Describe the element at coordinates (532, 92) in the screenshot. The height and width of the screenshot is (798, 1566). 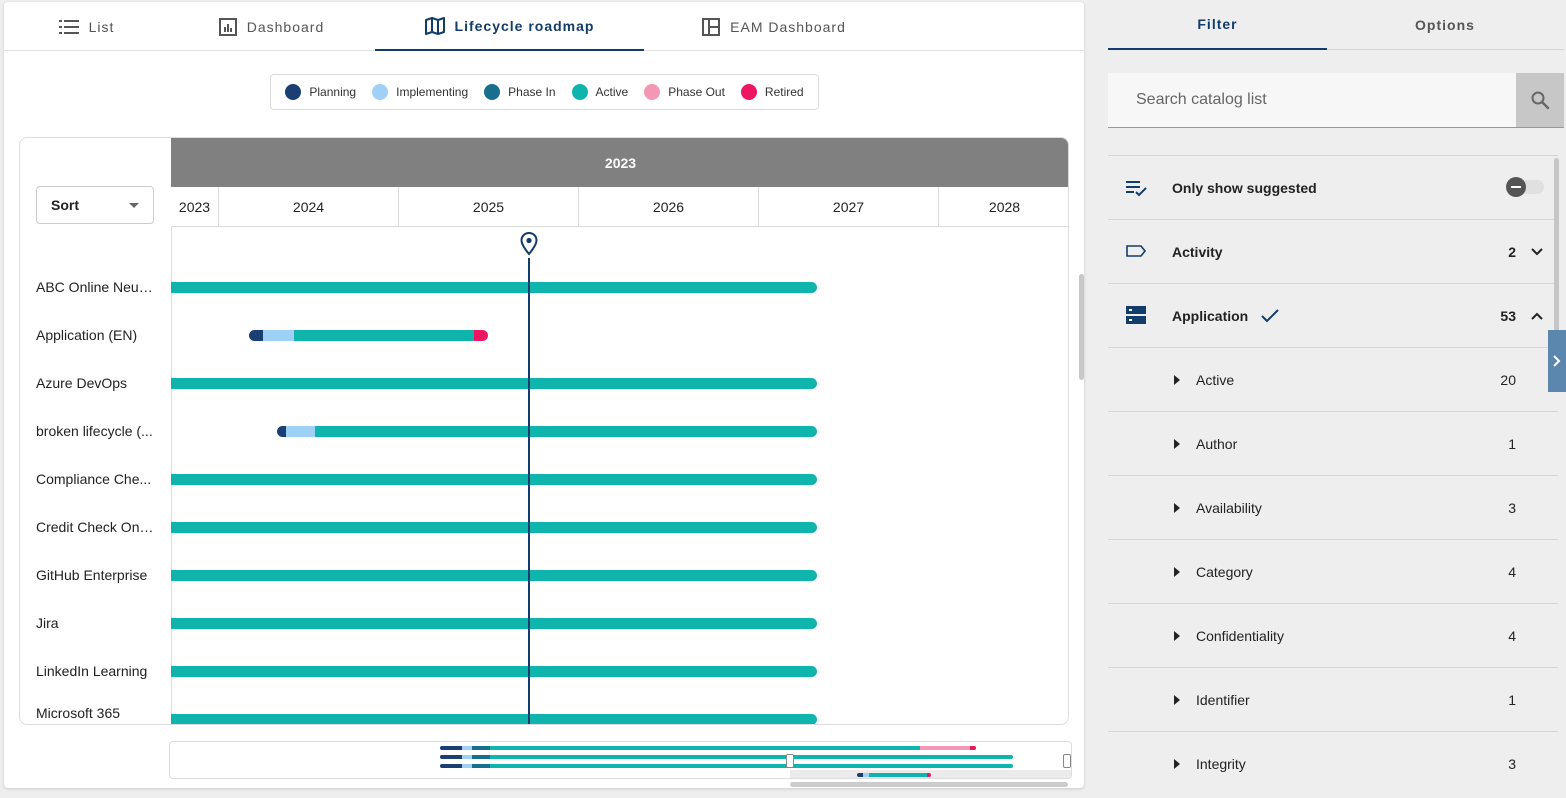
I see `legend-label: Phase In` at that location.